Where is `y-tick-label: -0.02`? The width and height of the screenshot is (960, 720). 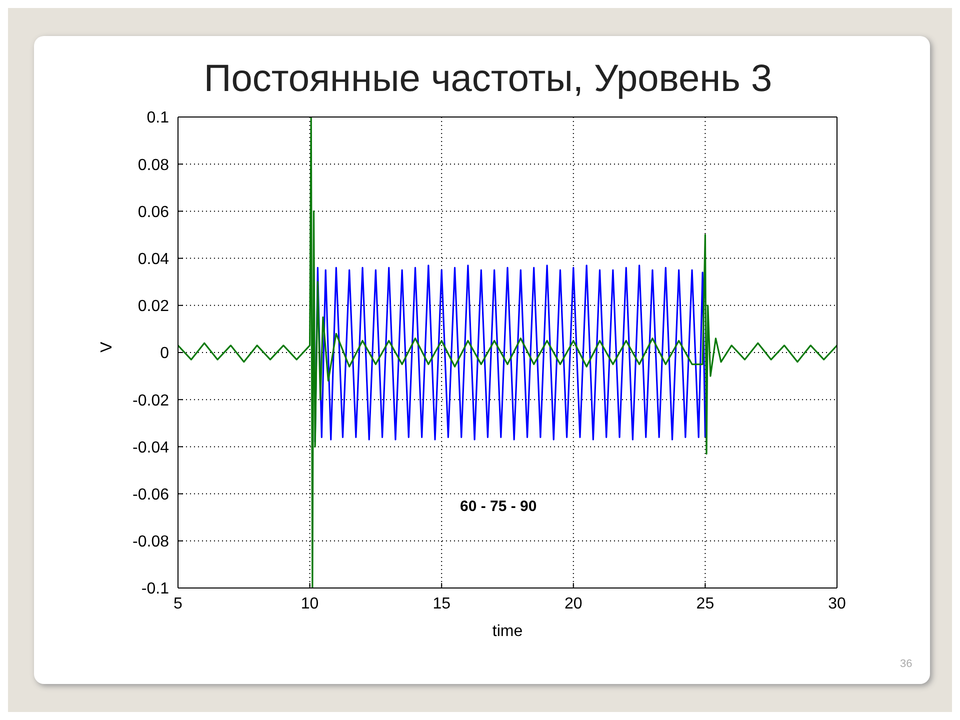
y-tick-label: -0.02 is located at coordinates (151, 401).